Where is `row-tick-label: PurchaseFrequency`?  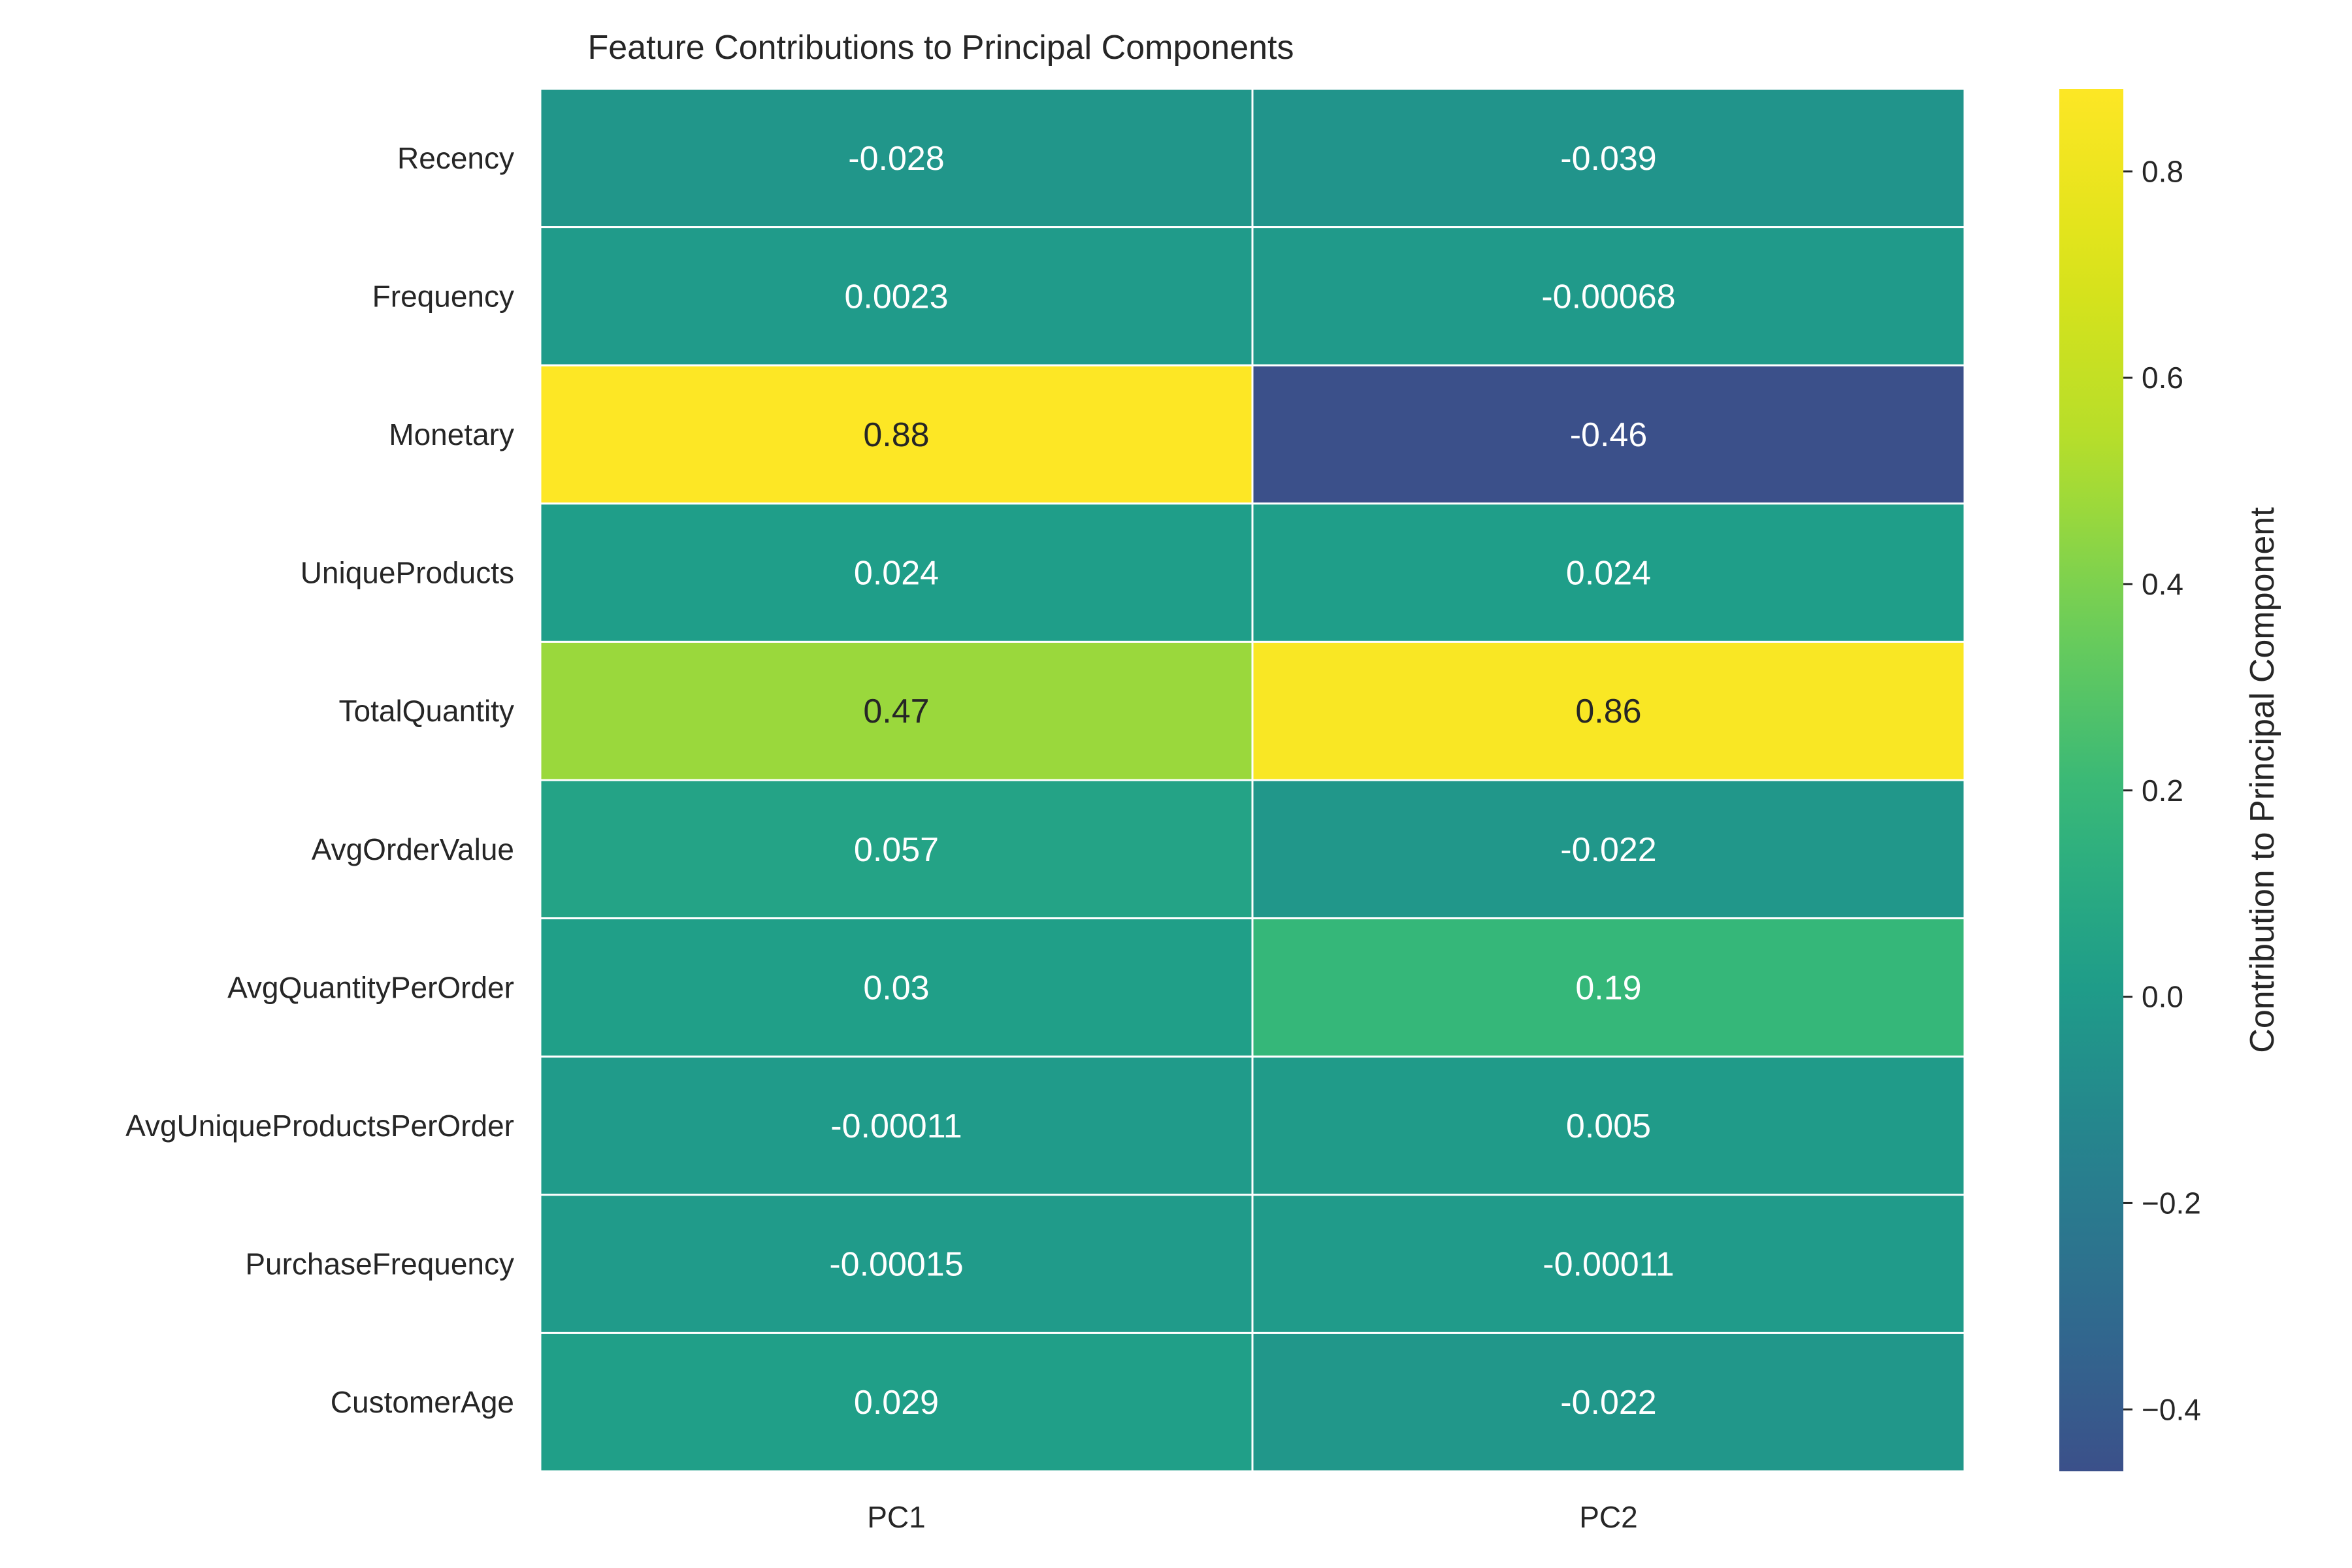
row-tick-label: PurchaseFrequency is located at coordinates (379, 1264).